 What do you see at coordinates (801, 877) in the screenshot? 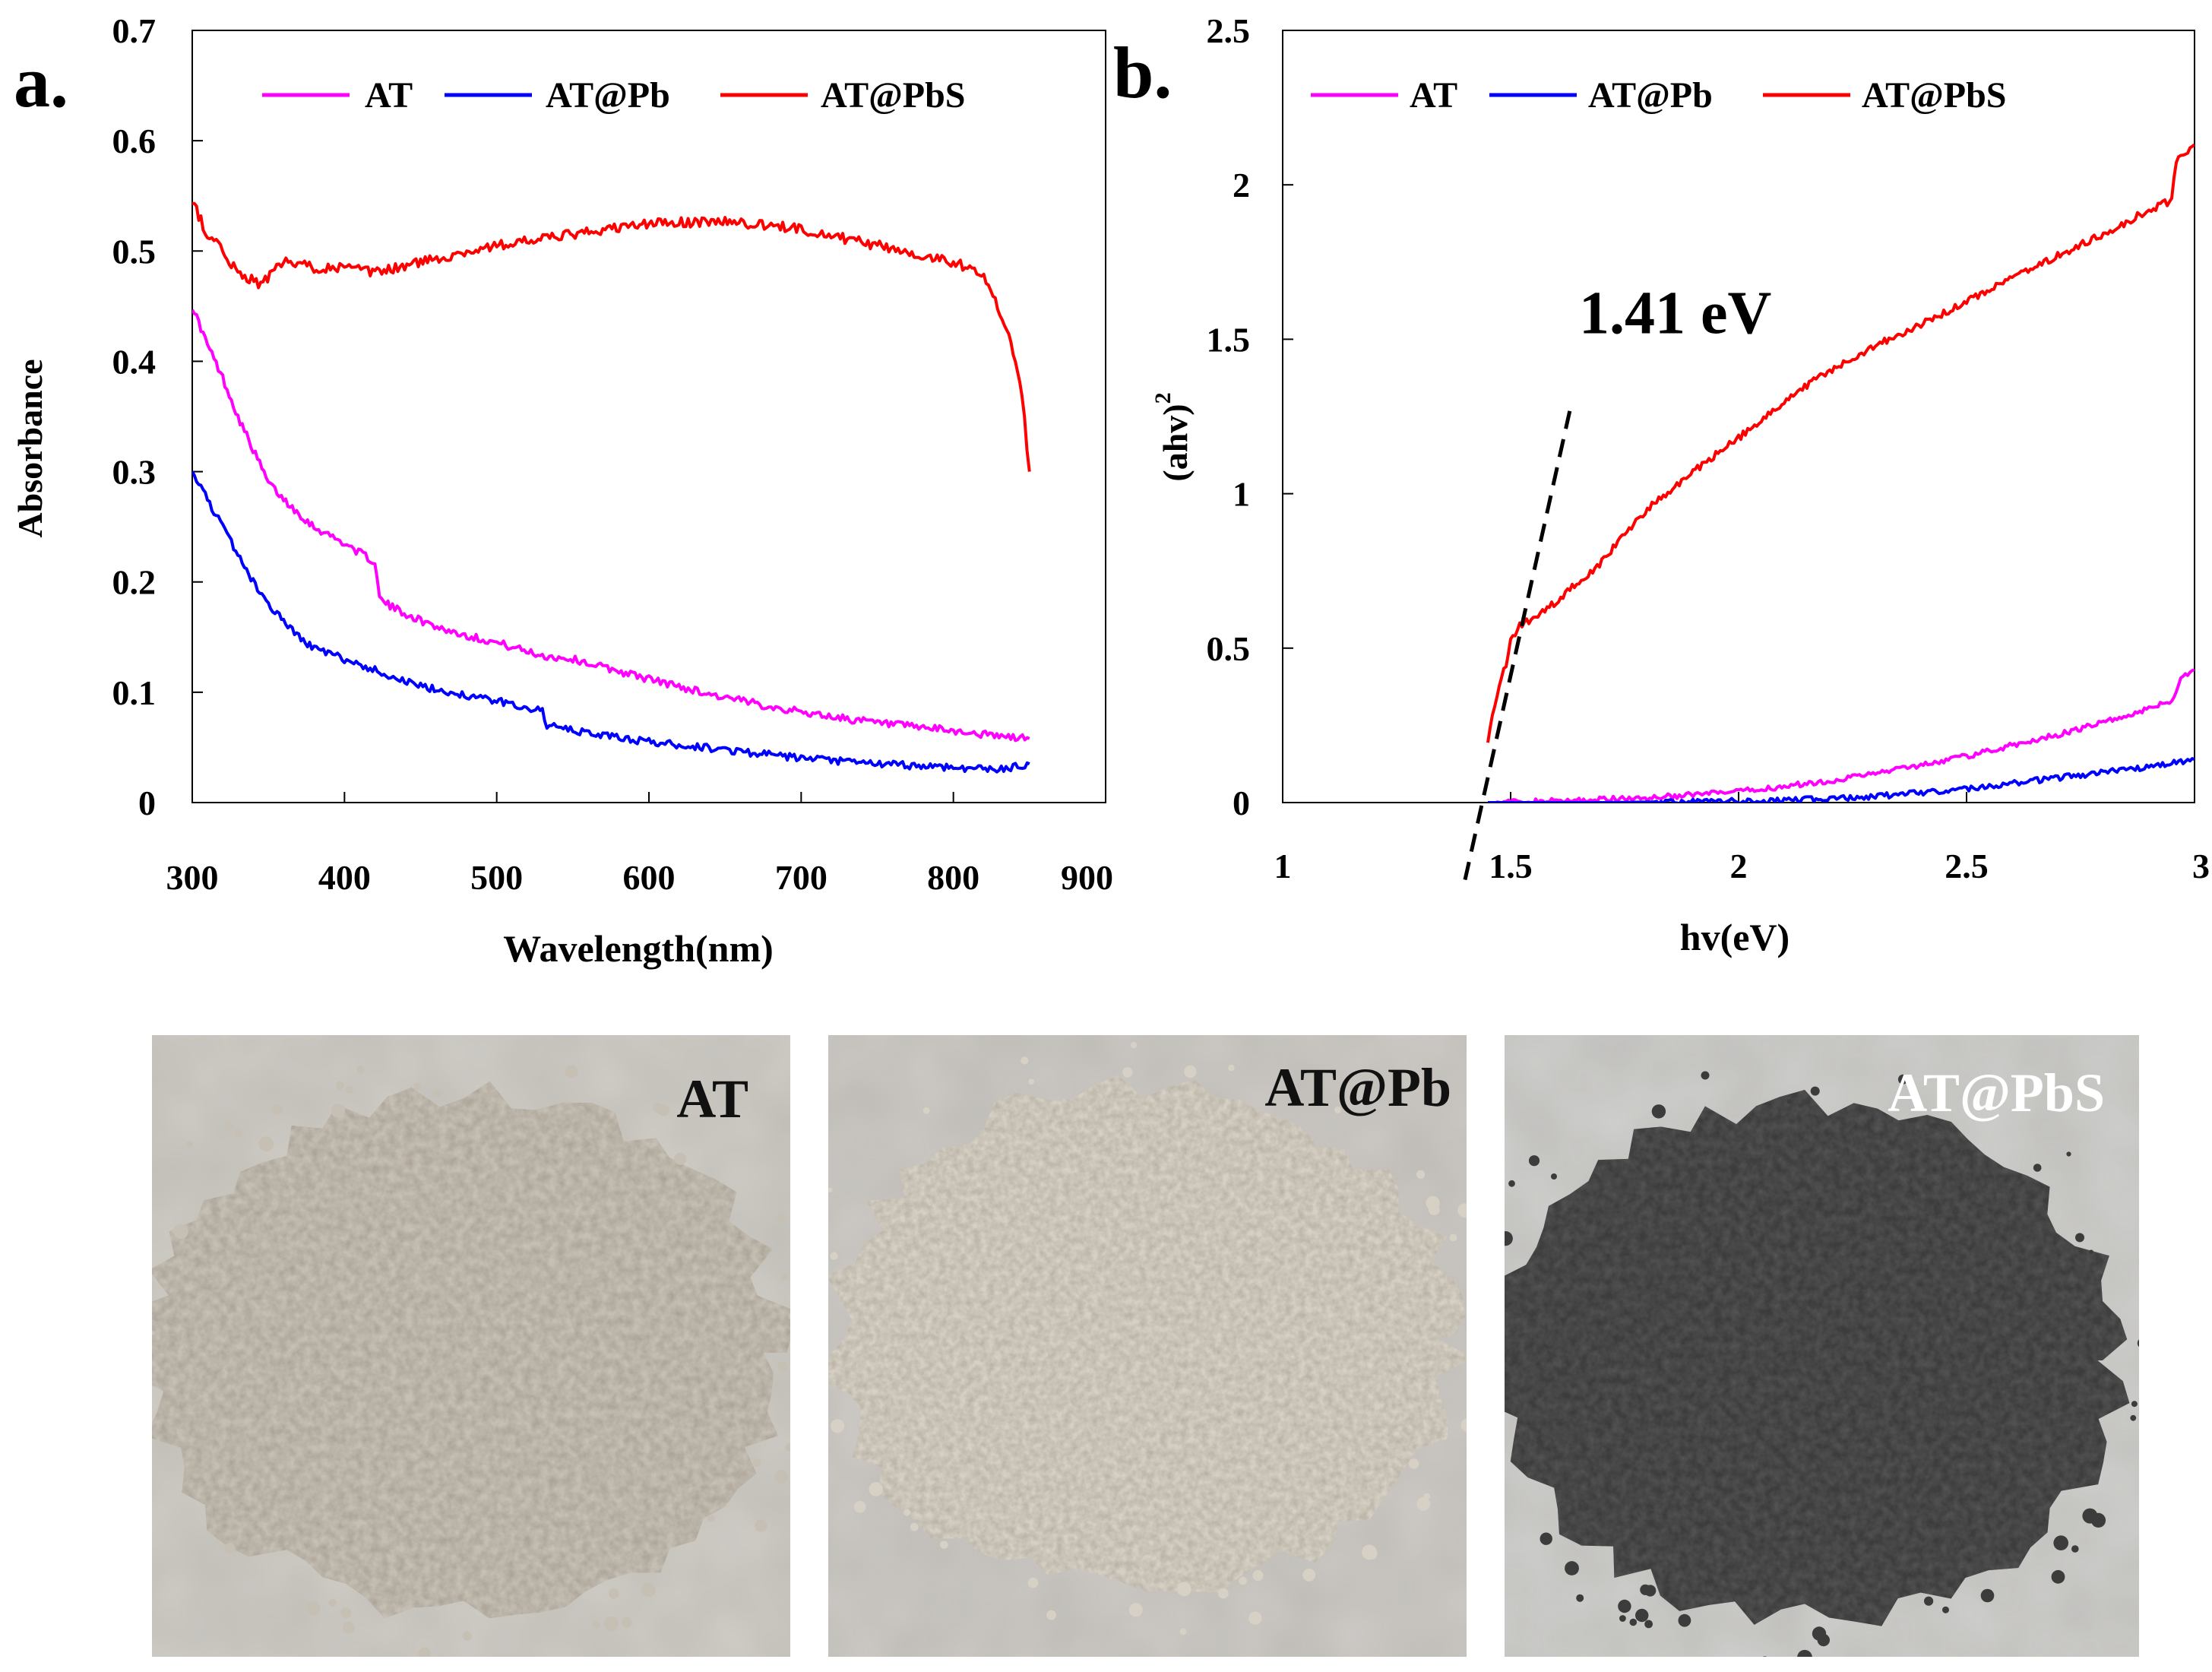
I see `x-tick-label: 700` at bounding box center [801, 877].